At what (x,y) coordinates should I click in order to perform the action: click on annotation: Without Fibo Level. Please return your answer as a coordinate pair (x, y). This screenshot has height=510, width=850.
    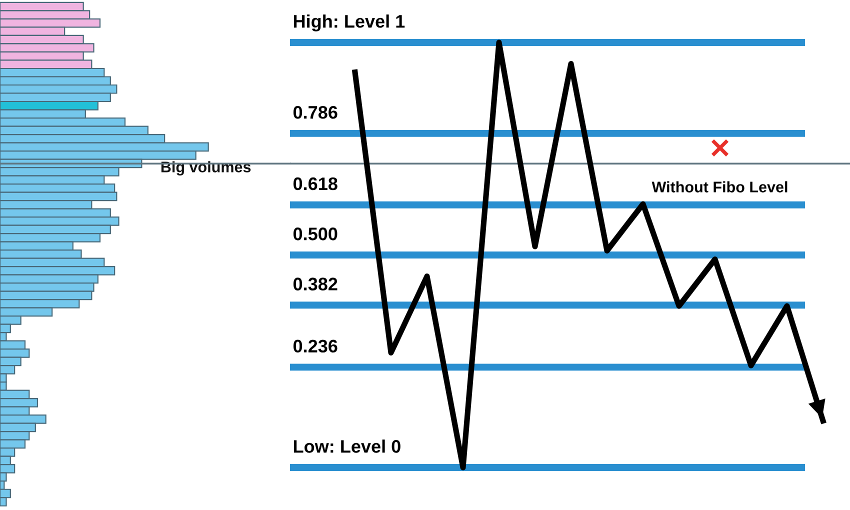
    Looking at the image, I should click on (720, 186).